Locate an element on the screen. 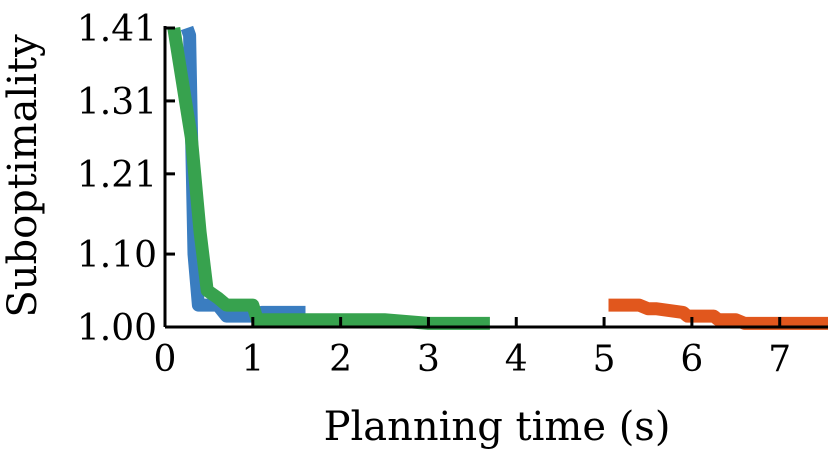 This screenshot has width=831, height=457. y-axis-label: Suboptimality is located at coordinates (23, 176).